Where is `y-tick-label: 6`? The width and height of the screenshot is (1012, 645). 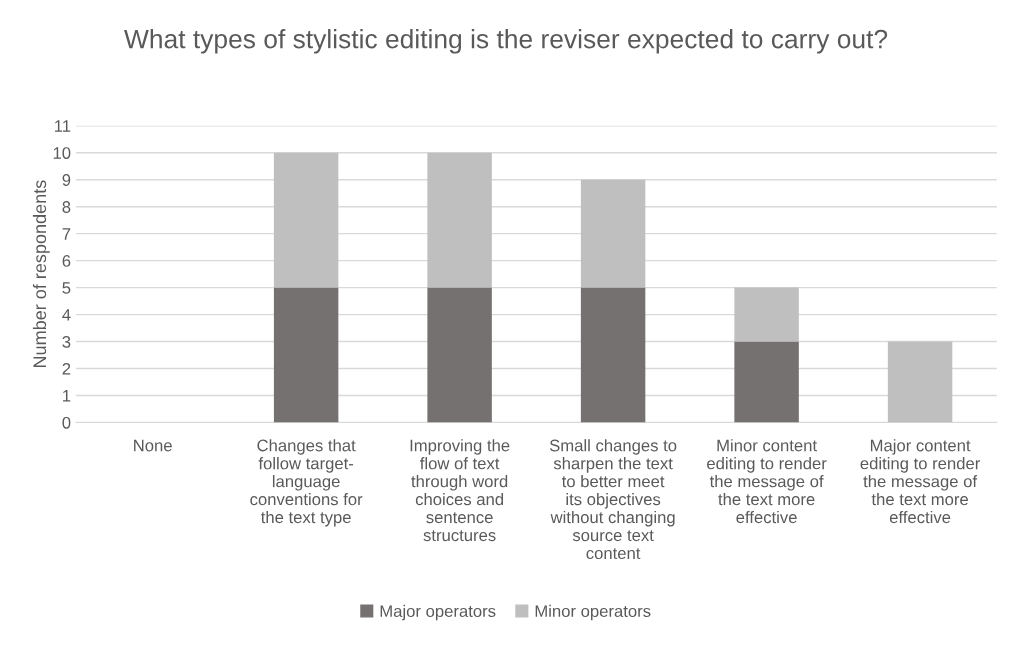 y-tick-label: 6 is located at coordinates (66, 261).